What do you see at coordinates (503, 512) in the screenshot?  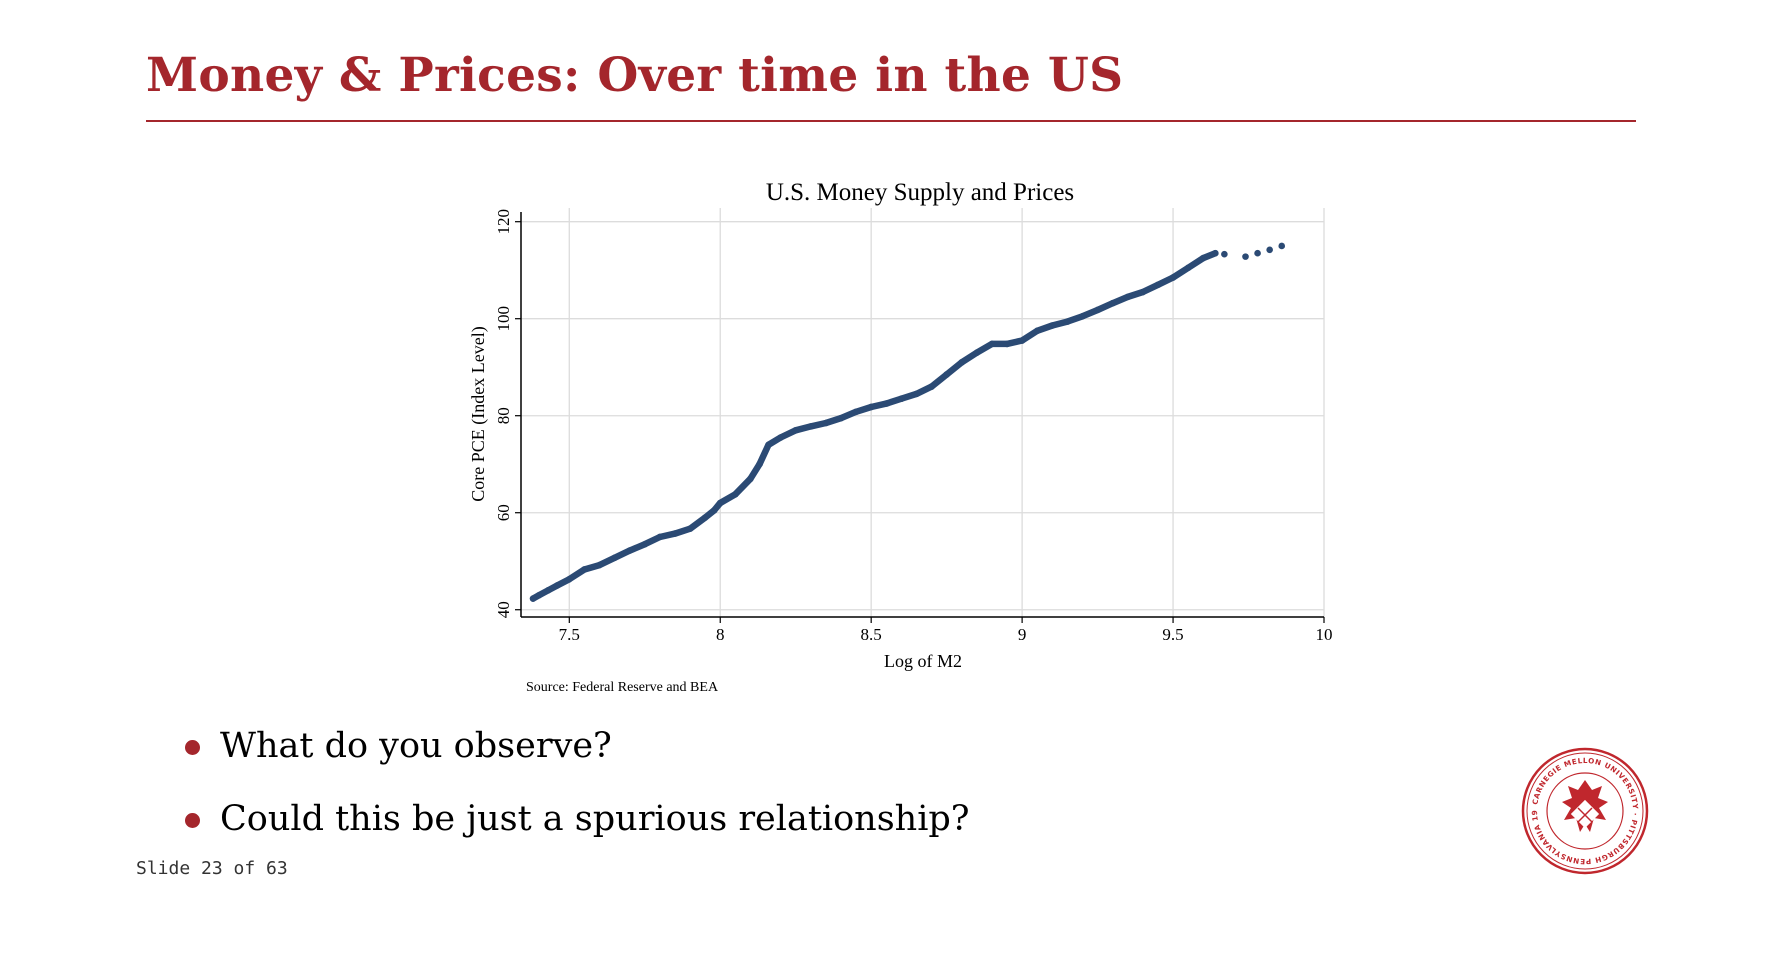 I see `y-tick-label: 60` at bounding box center [503, 512].